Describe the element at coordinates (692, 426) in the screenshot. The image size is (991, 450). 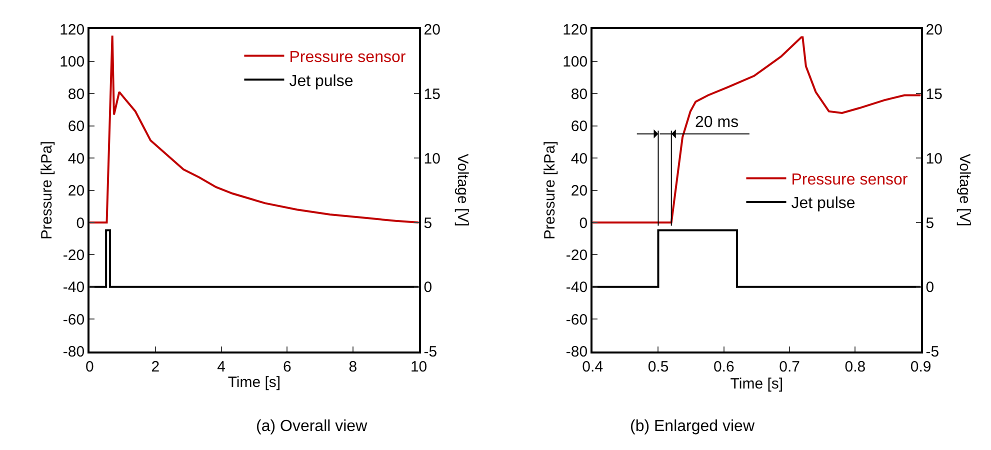
I see `text: (b) Enlarged view` at that location.